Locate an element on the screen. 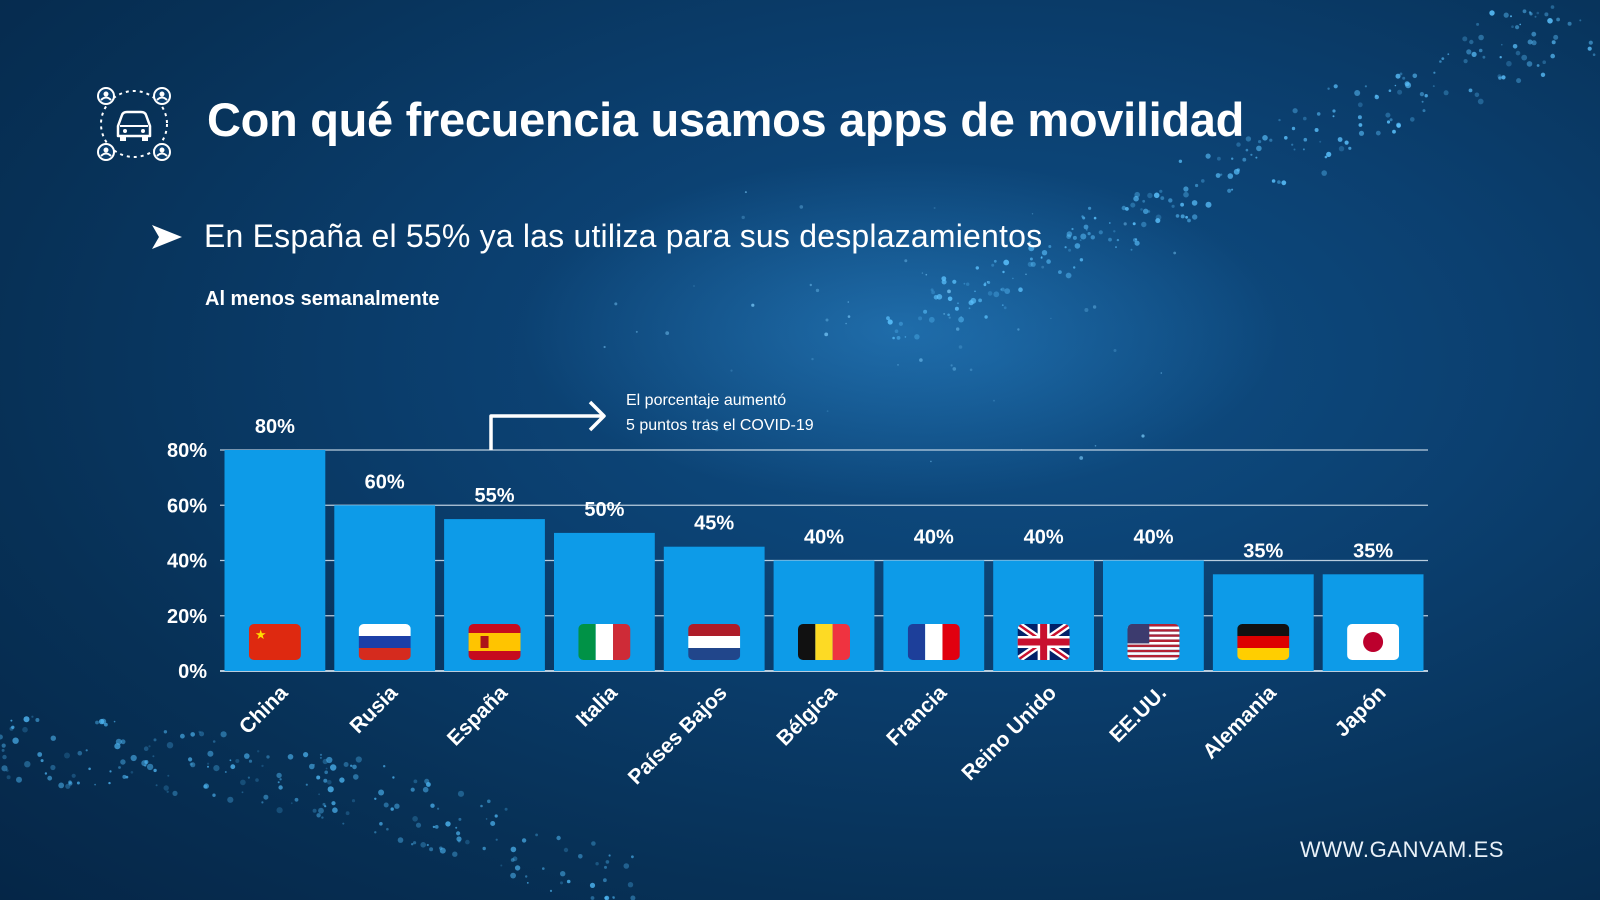  category-label: EE.UU. is located at coordinates (1138, 714).